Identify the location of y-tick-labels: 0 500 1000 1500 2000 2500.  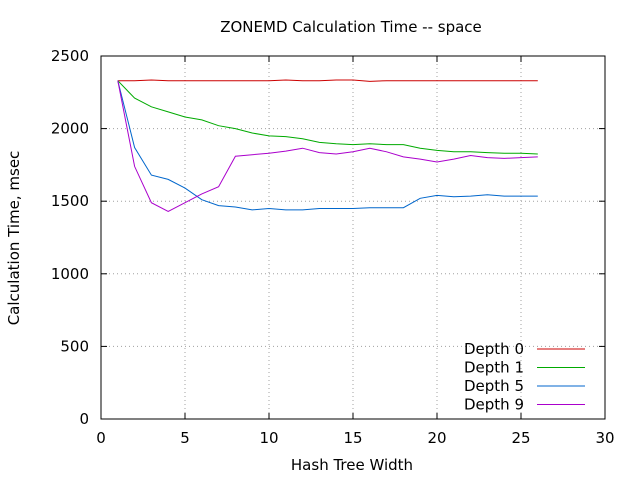
(70, 237).